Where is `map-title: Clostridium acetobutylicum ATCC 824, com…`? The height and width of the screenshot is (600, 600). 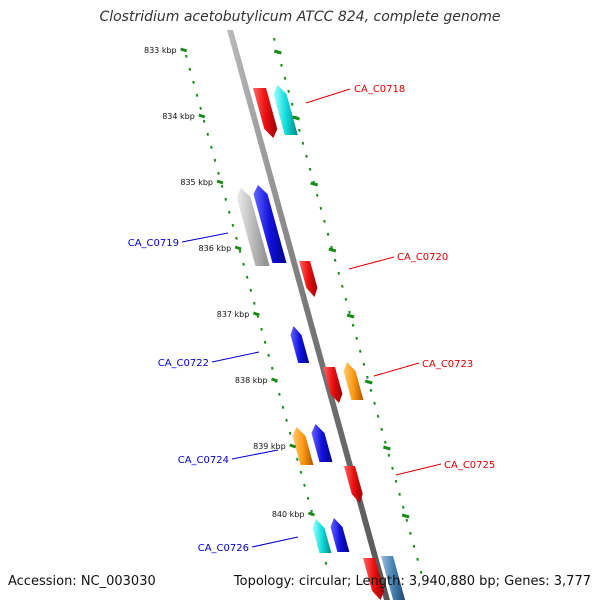 map-title: Clostridium acetobutylicum ATCC 824, com… is located at coordinates (300, 17).